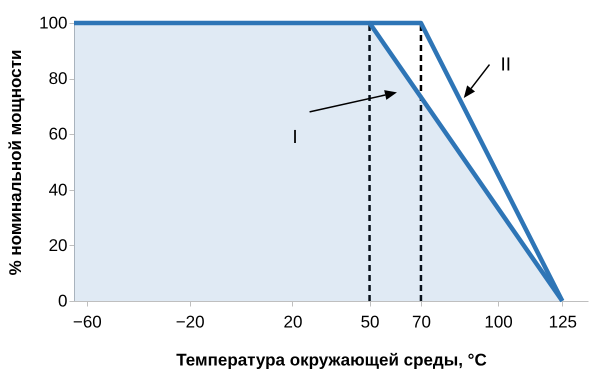 The height and width of the screenshot is (378, 600). Describe the element at coordinates (498, 322) in the screenshot. I see `x-tick-label: 100` at that location.